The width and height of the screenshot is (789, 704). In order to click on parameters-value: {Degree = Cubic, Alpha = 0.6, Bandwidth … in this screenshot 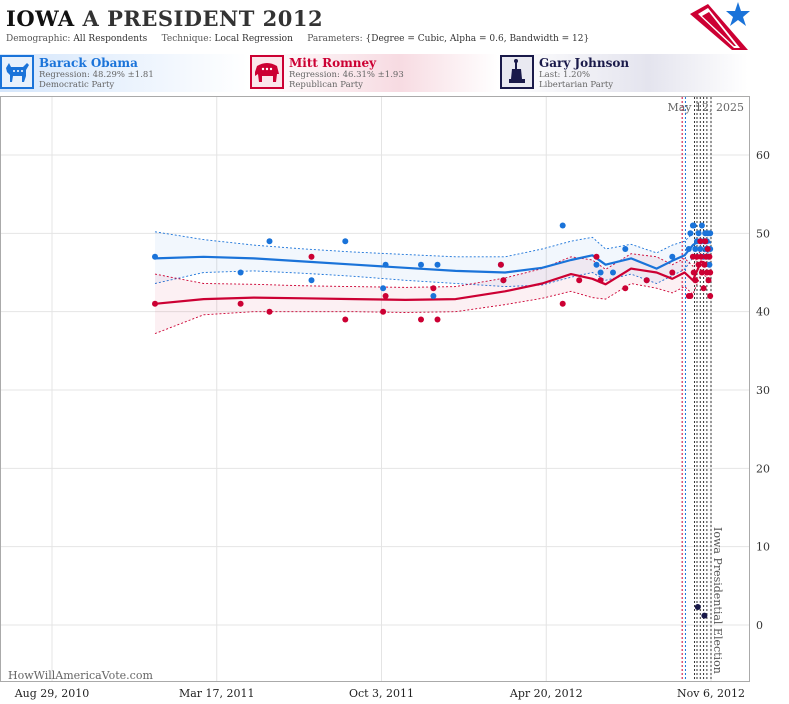, I will do `click(477, 39)`.